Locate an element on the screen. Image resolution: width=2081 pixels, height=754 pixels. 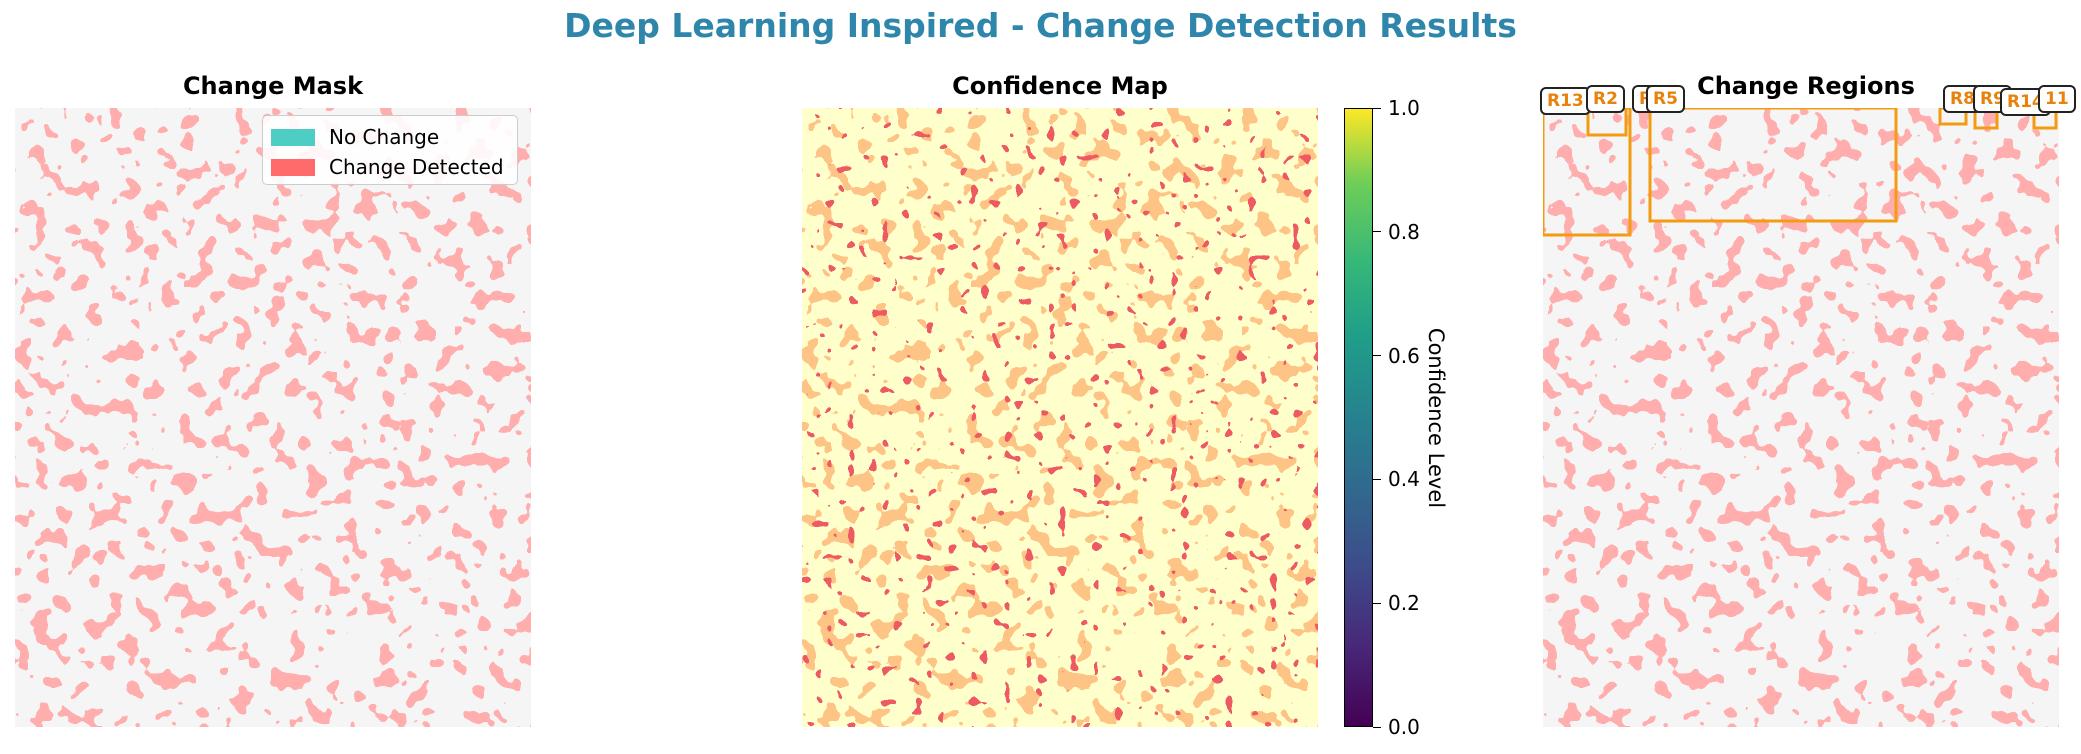
change-mask-title: Change Mask is located at coordinates (273, 86).